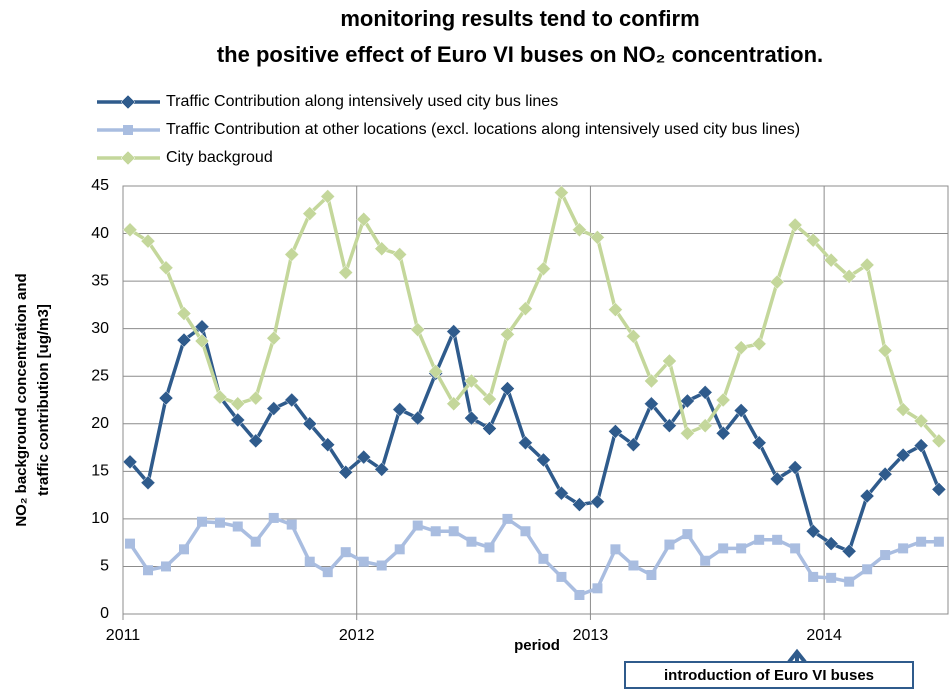 The image size is (951, 689). I want to click on x-tick-label: 2012, so click(357, 635).